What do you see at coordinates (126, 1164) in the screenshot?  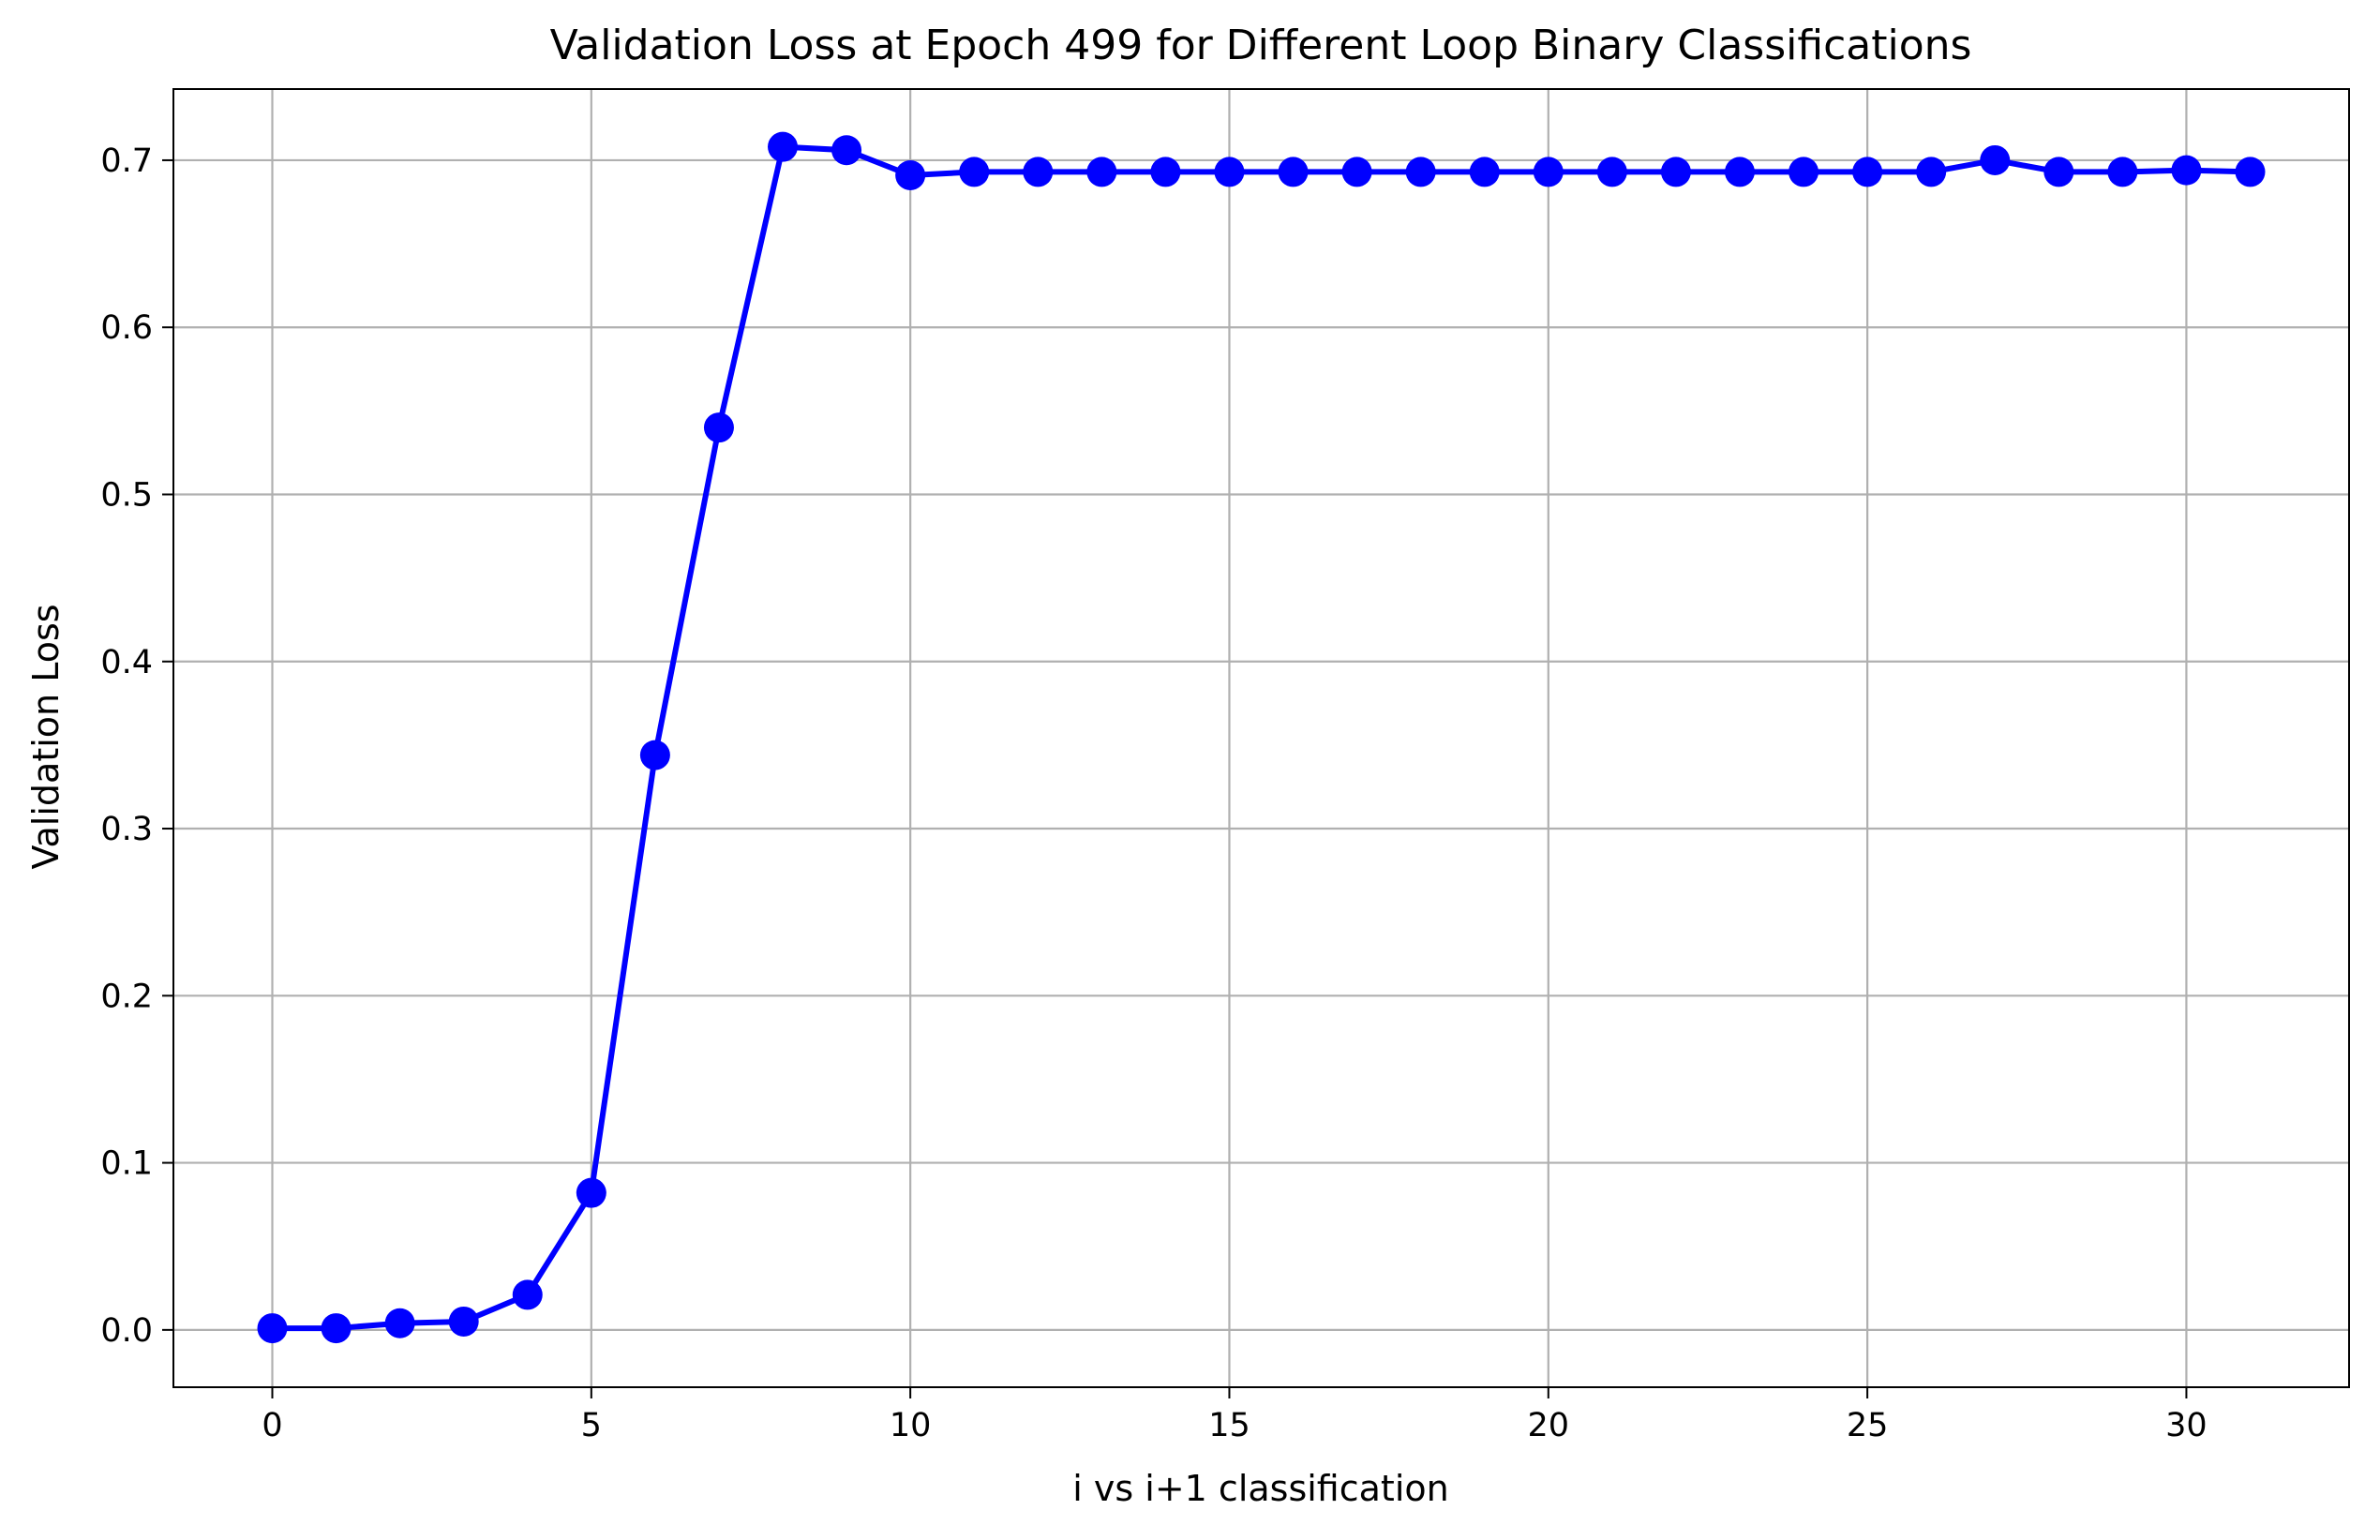 I see `y-tick-label: 0.1` at bounding box center [126, 1164].